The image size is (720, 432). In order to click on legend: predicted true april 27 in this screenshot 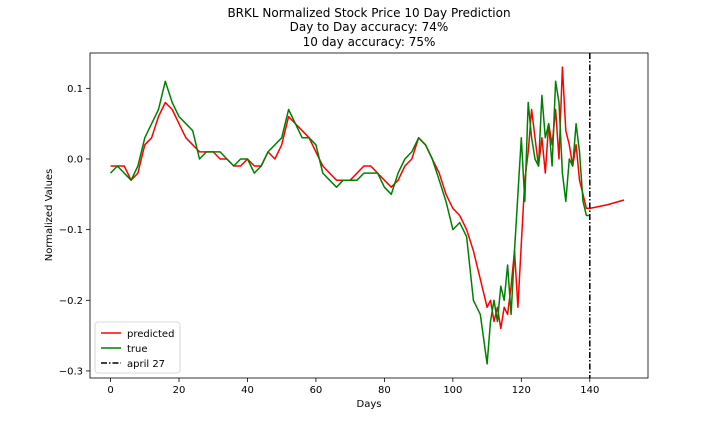, I will do `click(137, 347)`.